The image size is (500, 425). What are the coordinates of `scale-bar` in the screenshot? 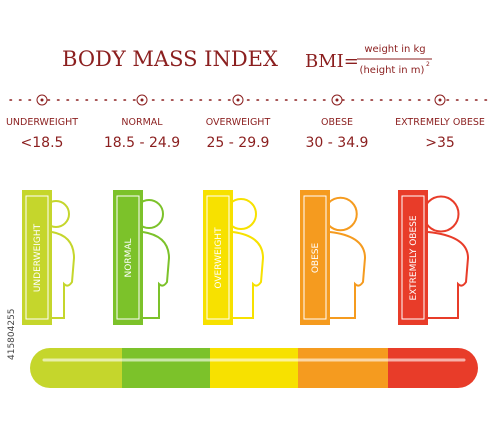 It's located at (254, 368).